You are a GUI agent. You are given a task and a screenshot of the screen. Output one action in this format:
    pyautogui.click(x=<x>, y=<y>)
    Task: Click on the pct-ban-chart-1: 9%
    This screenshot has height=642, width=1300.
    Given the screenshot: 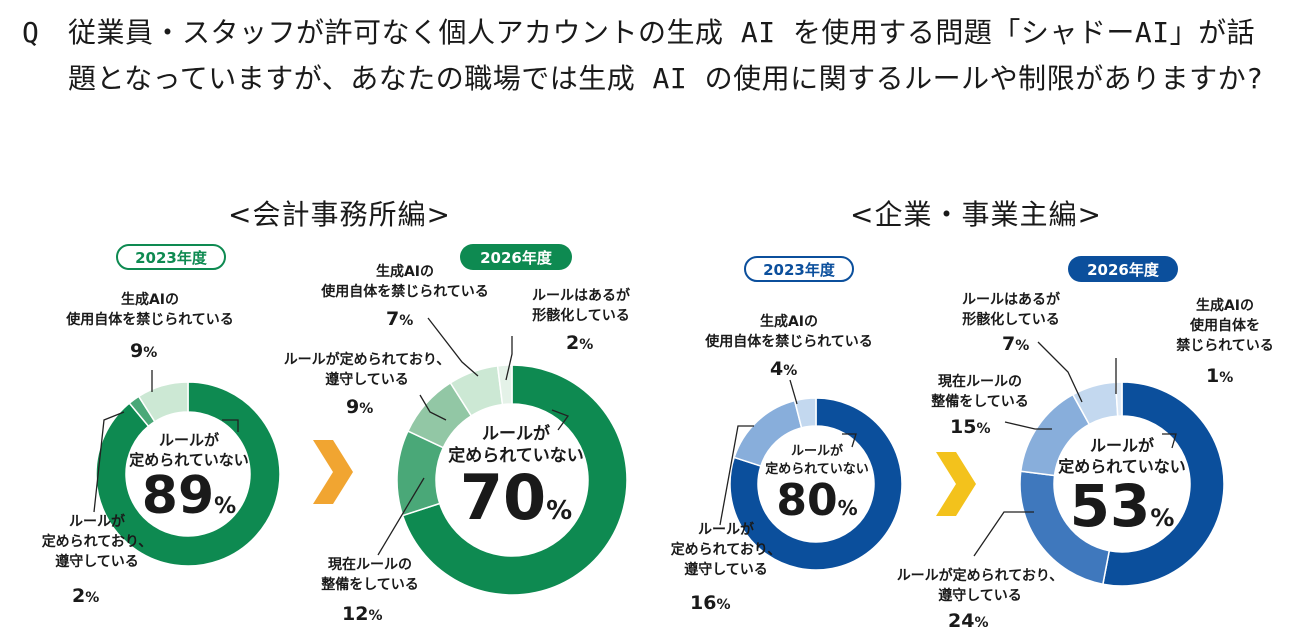 What is the action you would take?
    pyautogui.click(x=144, y=351)
    